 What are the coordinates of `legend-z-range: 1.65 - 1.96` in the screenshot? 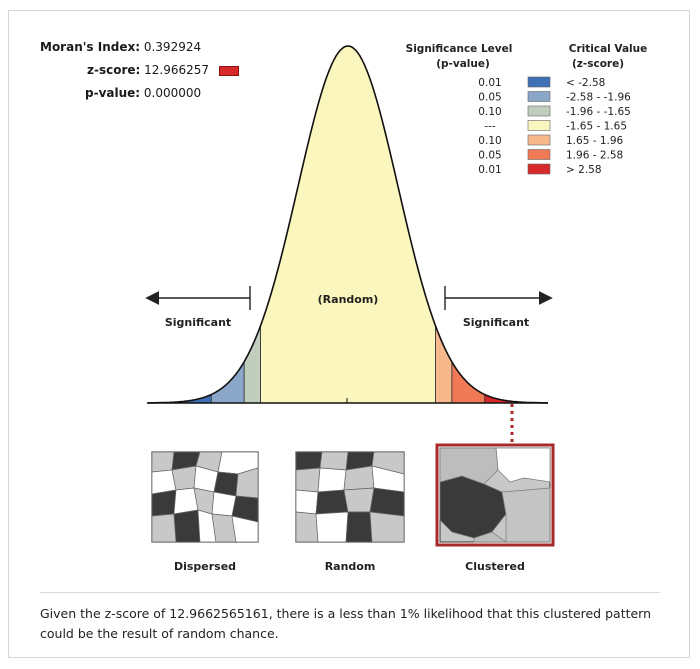 It's located at (595, 141).